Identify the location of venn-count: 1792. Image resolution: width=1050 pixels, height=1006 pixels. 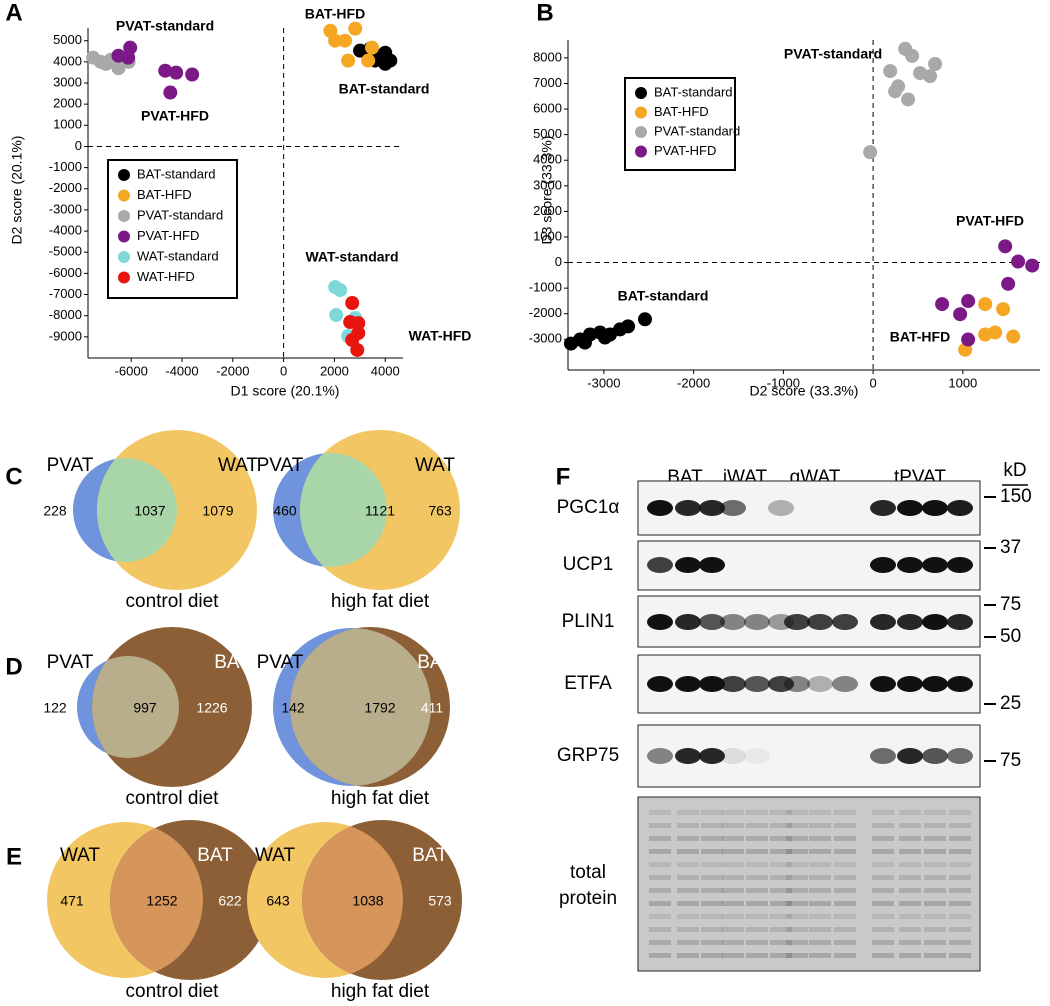
(379, 708).